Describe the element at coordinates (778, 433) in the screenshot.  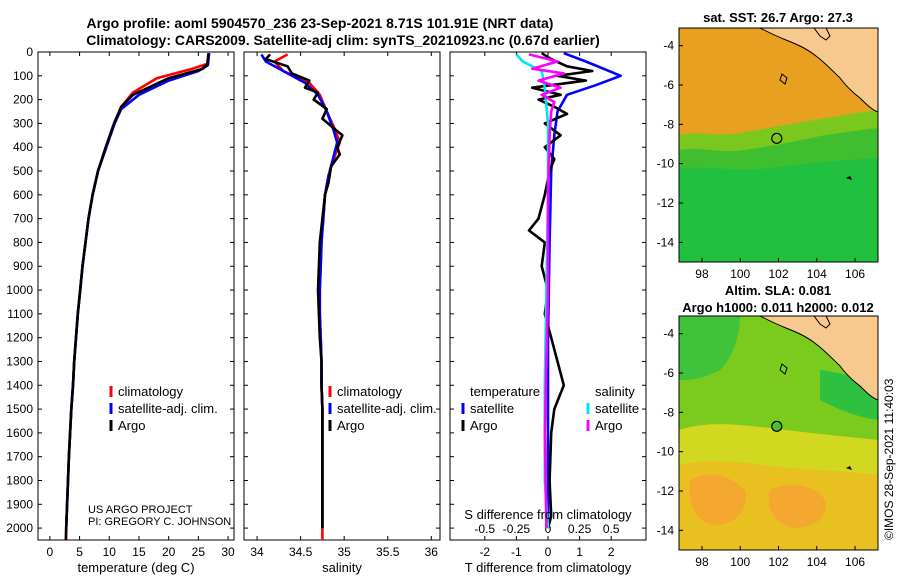
I see `sla-map-image` at that location.